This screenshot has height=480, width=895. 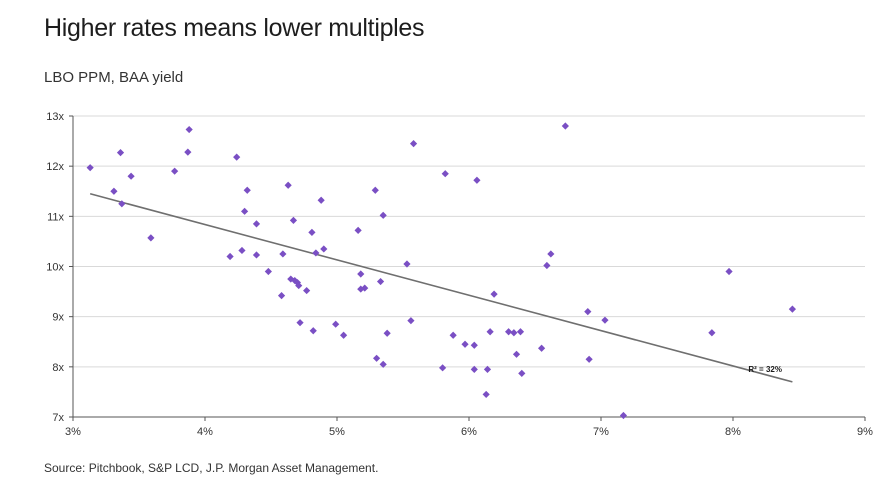 What do you see at coordinates (234, 28) in the screenshot?
I see `chart-title: Higher rates means lower multiples` at bounding box center [234, 28].